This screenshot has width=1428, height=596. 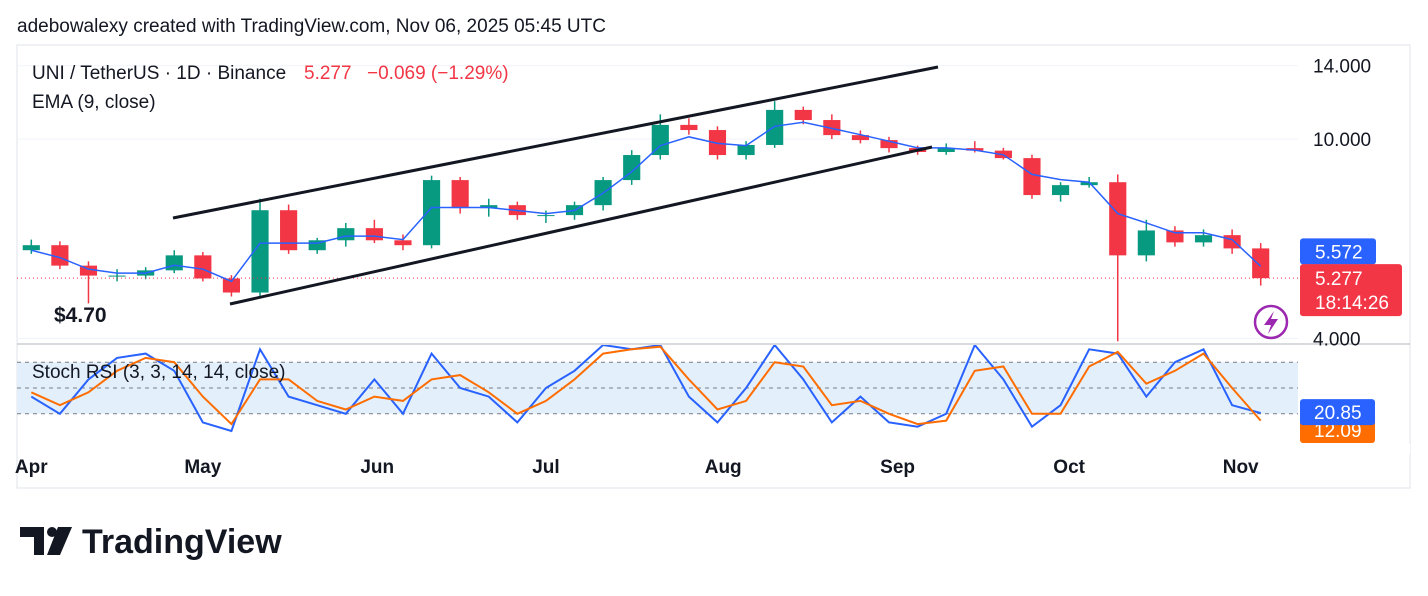 I want to click on logo: TradingView, so click(x=151, y=542).